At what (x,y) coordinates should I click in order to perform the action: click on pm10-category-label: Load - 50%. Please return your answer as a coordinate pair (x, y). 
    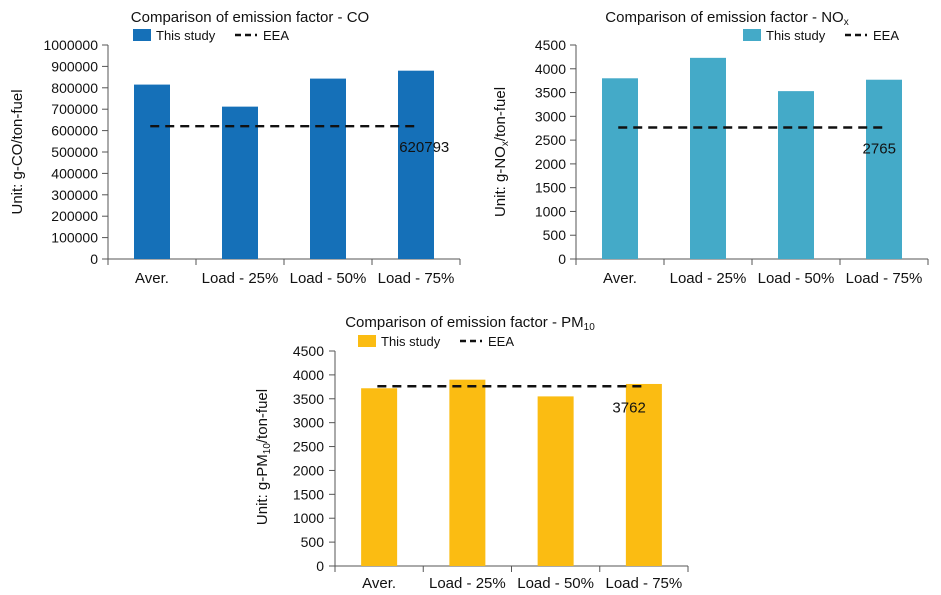
    Looking at the image, I should click on (555, 583).